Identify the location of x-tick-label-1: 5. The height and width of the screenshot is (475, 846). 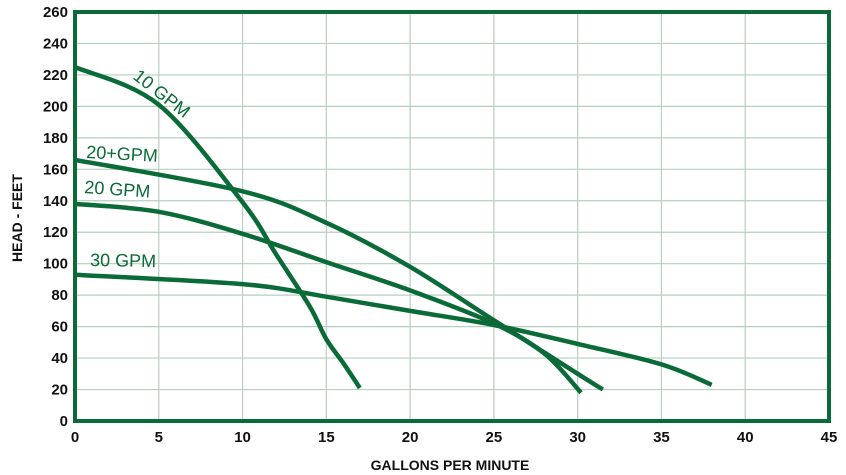
(159, 437).